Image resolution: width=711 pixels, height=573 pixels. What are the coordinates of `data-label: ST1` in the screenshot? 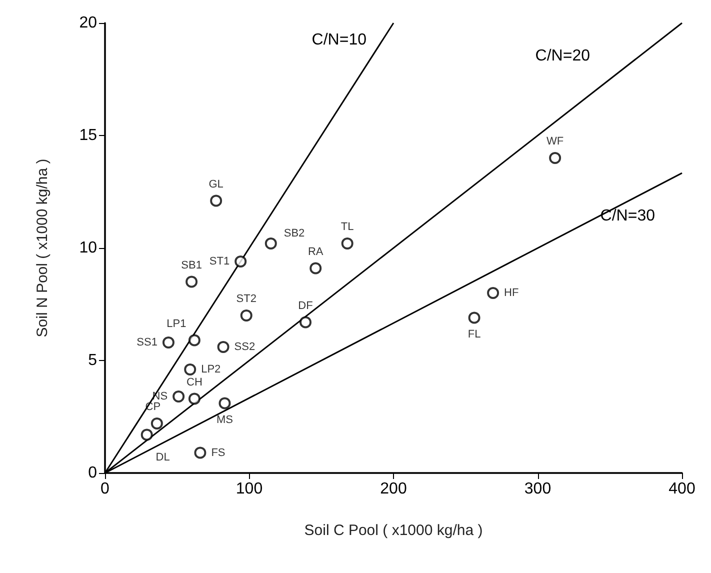 It's located at (219, 262).